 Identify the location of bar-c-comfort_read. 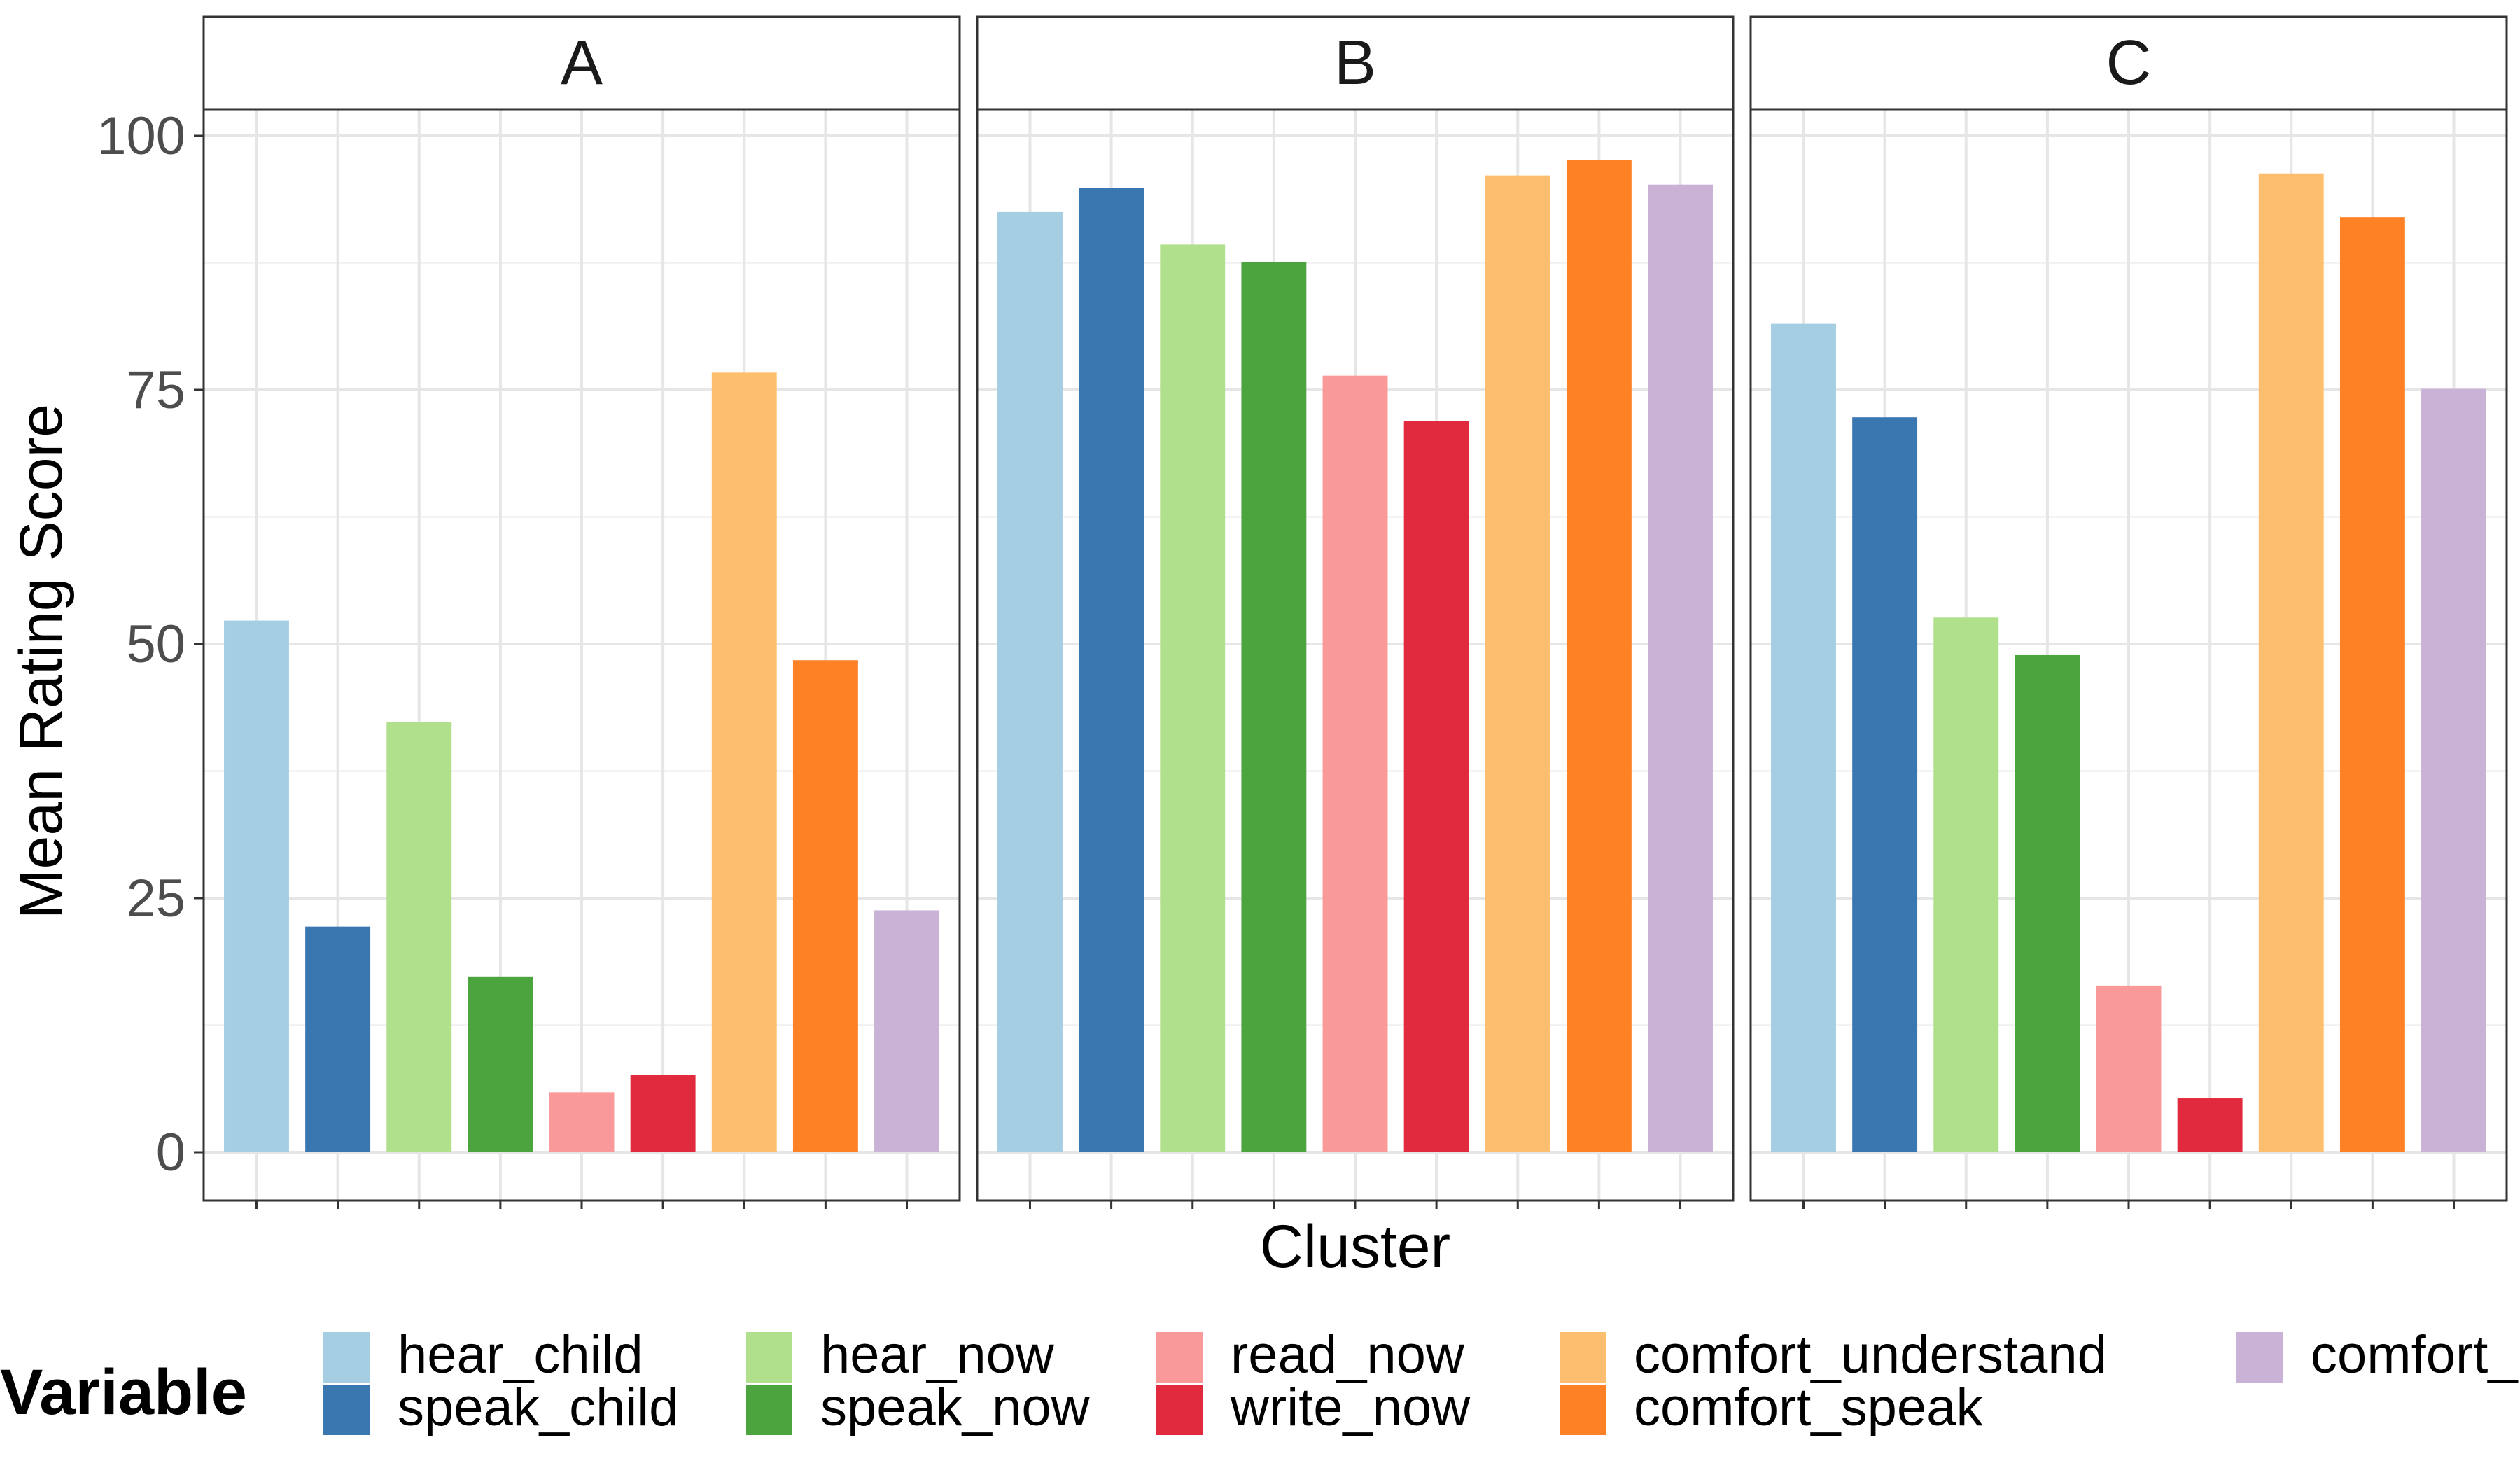
(2453, 770).